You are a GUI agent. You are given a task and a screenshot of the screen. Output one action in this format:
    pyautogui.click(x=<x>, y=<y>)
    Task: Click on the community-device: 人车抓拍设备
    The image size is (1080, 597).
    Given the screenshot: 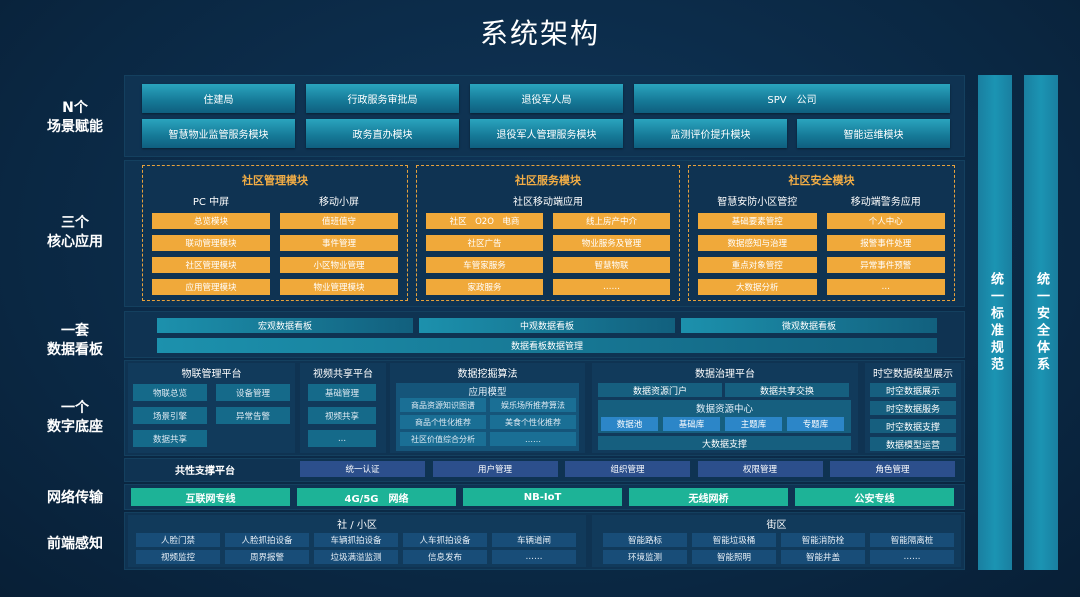 What is the action you would take?
    pyautogui.click(x=445, y=540)
    